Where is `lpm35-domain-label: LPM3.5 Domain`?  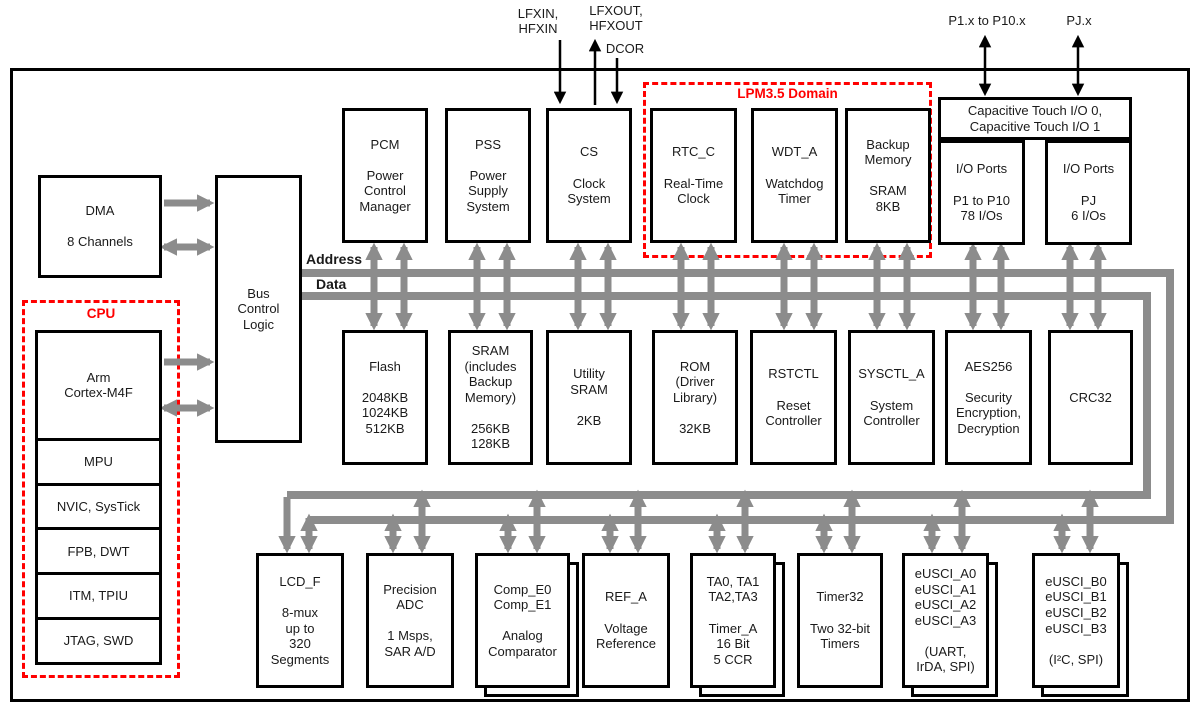
lpm35-domain-label: LPM3.5 Domain is located at coordinates (787, 93).